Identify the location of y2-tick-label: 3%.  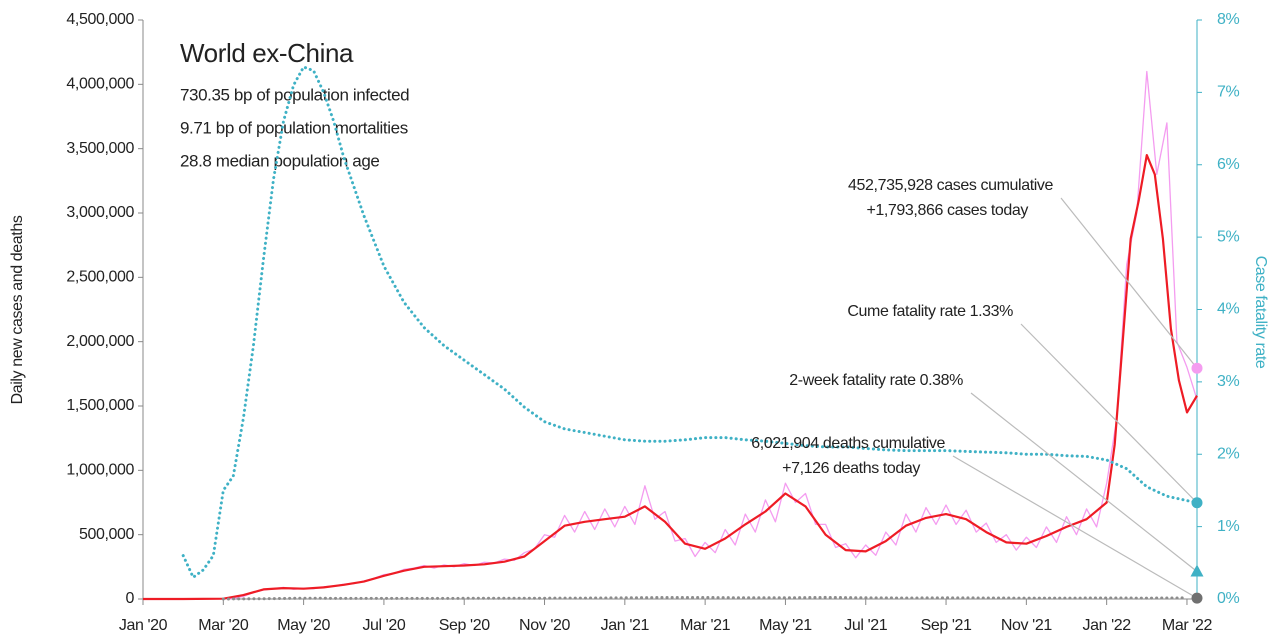
(1228, 381).